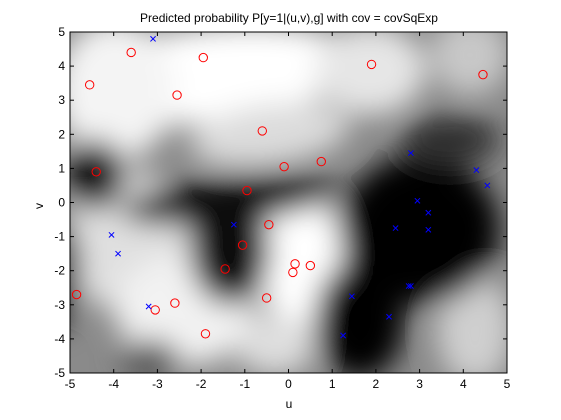 The height and width of the screenshot is (420, 561). I want to click on x-tick-label: 0, so click(288, 384).